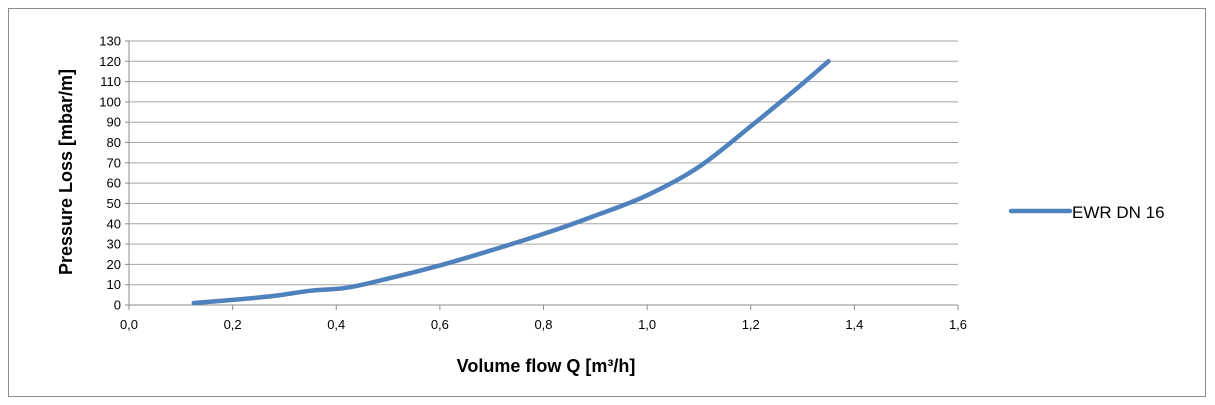  Describe the element at coordinates (958, 324) in the screenshot. I see `x-tick-label: 1,6` at that location.